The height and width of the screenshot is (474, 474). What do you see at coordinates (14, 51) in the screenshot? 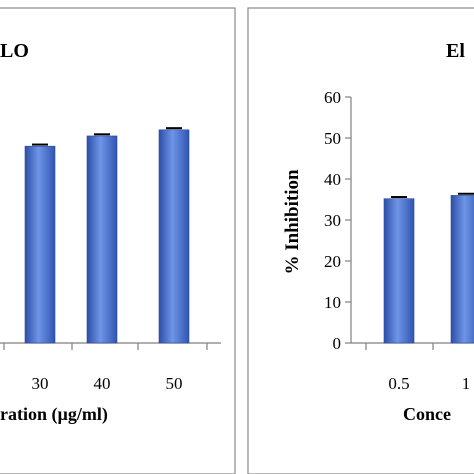
I see `left-chart-title: LO` at bounding box center [14, 51].